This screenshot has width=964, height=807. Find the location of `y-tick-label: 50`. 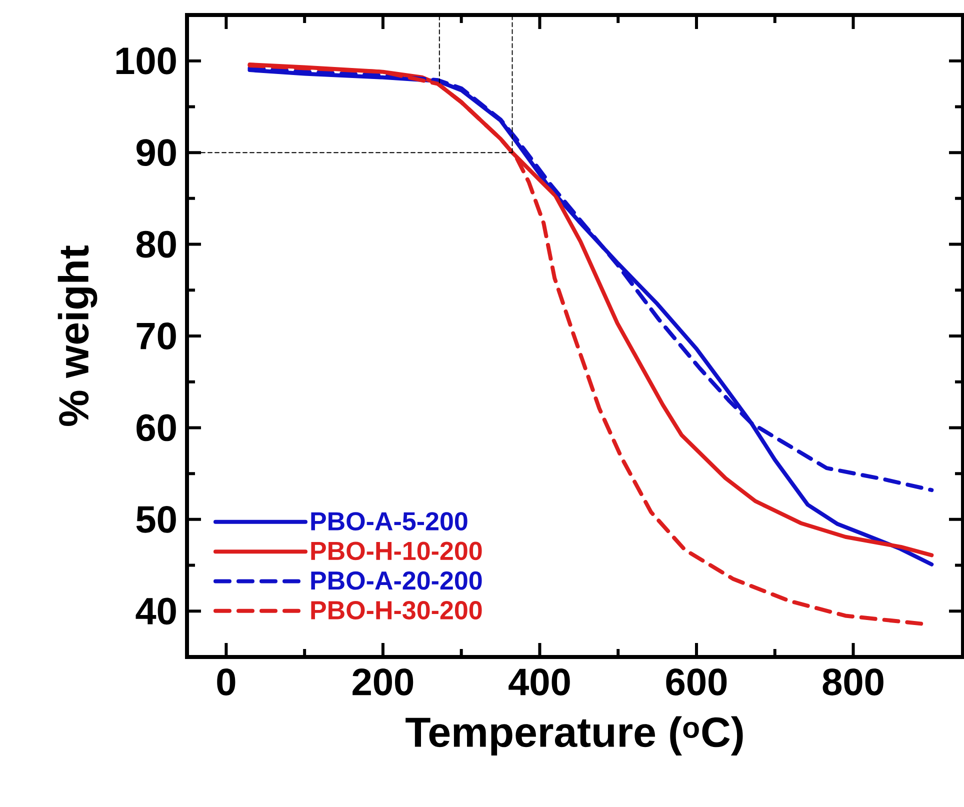

y-tick-label: 50 is located at coordinates (156, 519).